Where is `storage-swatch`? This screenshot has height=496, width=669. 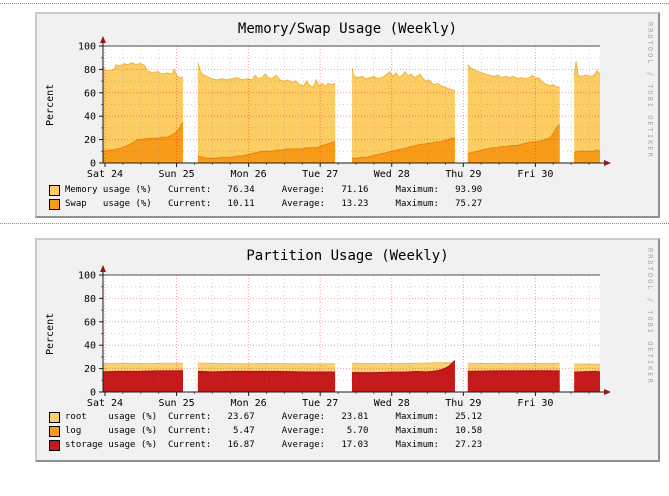
storage-swatch is located at coordinates (54, 445).